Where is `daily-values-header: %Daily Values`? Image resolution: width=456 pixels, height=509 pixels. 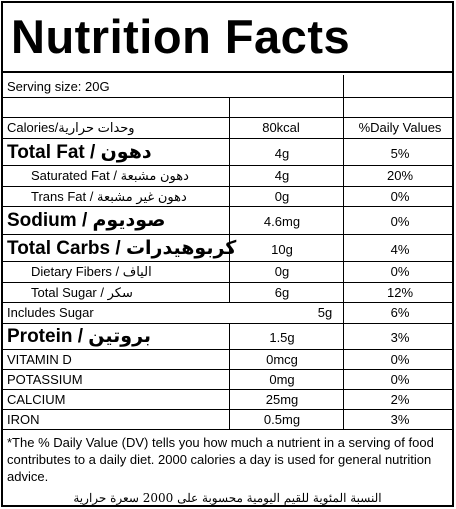 daily-values-header: %Daily Values is located at coordinates (400, 127).